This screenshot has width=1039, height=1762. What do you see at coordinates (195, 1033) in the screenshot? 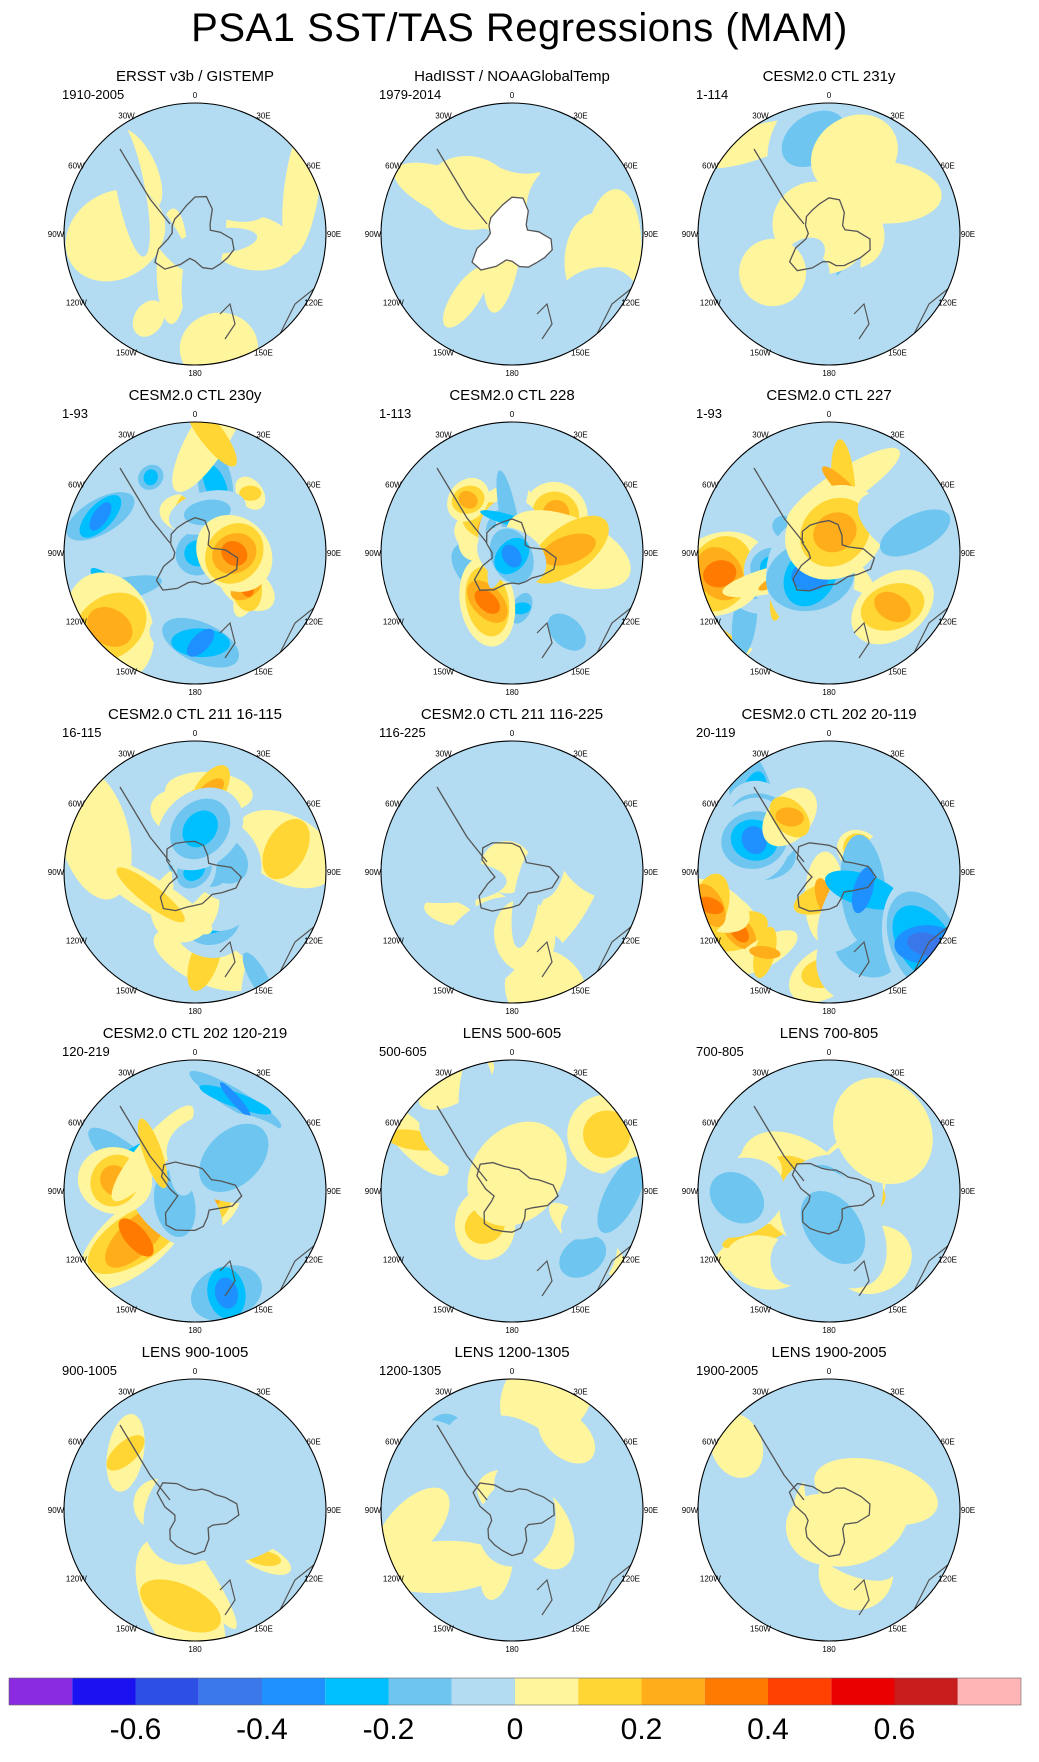
I see `panel-title: CESM2.0 CTL 202 120-219` at bounding box center [195, 1033].